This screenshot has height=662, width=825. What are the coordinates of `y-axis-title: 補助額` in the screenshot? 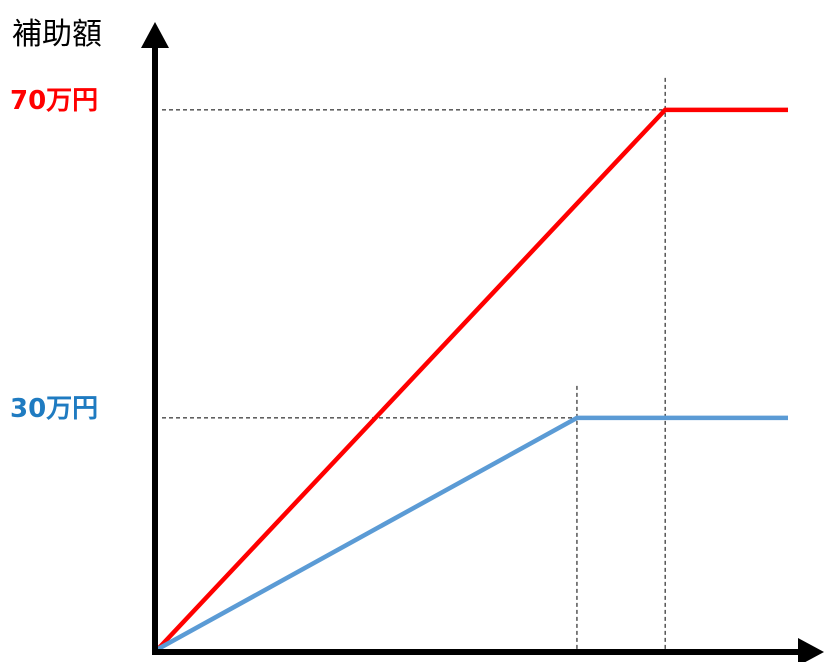 It's located at (57, 34).